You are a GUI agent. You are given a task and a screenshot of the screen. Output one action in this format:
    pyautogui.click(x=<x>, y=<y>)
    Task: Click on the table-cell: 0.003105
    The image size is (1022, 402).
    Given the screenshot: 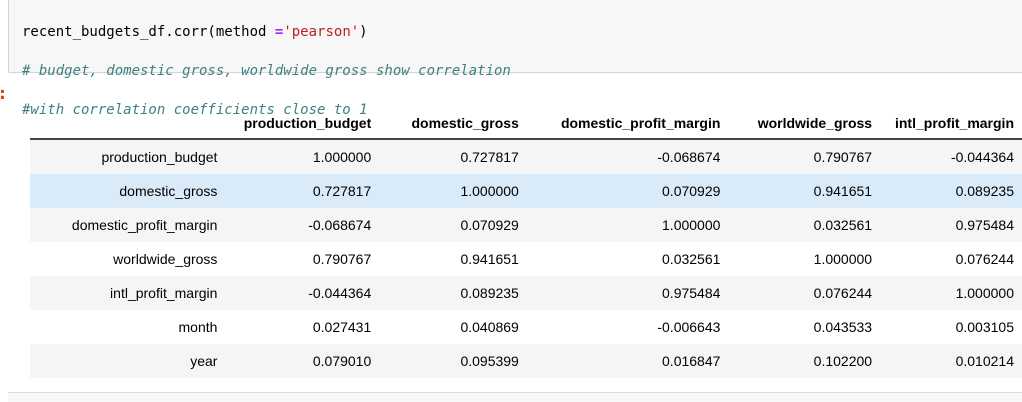 What is the action you would take?
    pyautogui.click(x=984, y=327)
    